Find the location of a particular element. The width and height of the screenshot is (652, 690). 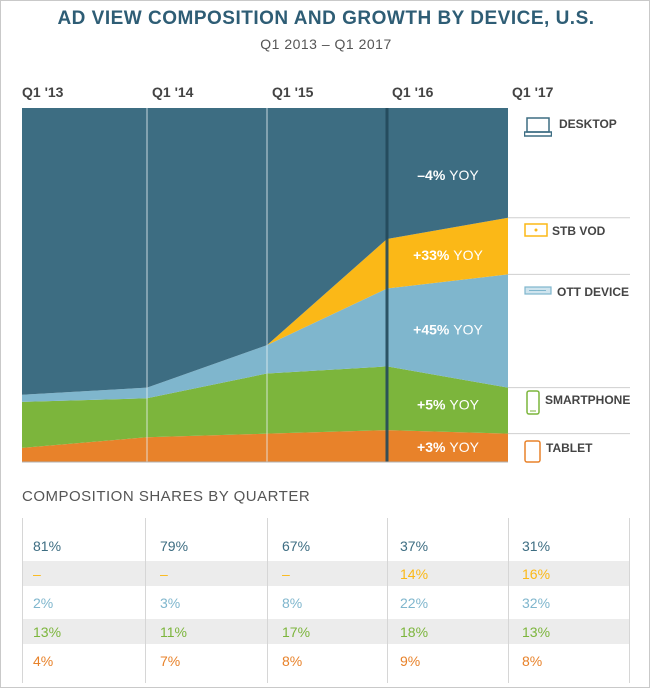

table-cell: 81% is located at coordinates (47, 546).